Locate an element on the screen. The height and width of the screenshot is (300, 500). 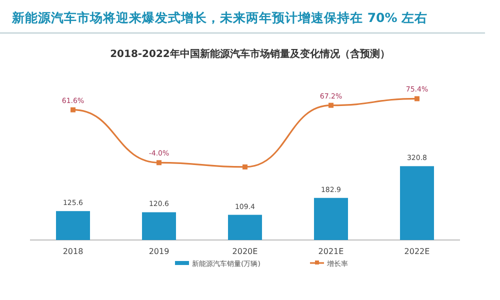
chart-title: 新能源汽车市场将迎来爆发式增长，未来两年预计增速保持在 70% 左右 is located at coordinates (219, 17).